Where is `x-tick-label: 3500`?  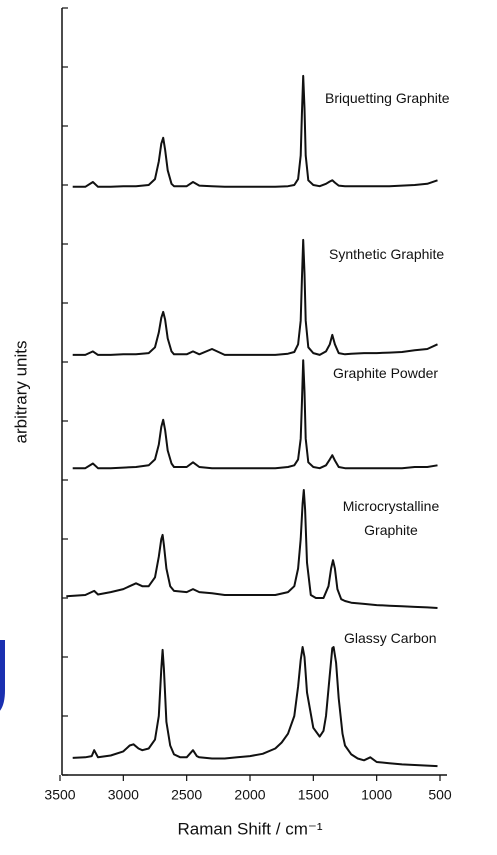
x-tick-label: 3500 is located at coordinates (59, 795).